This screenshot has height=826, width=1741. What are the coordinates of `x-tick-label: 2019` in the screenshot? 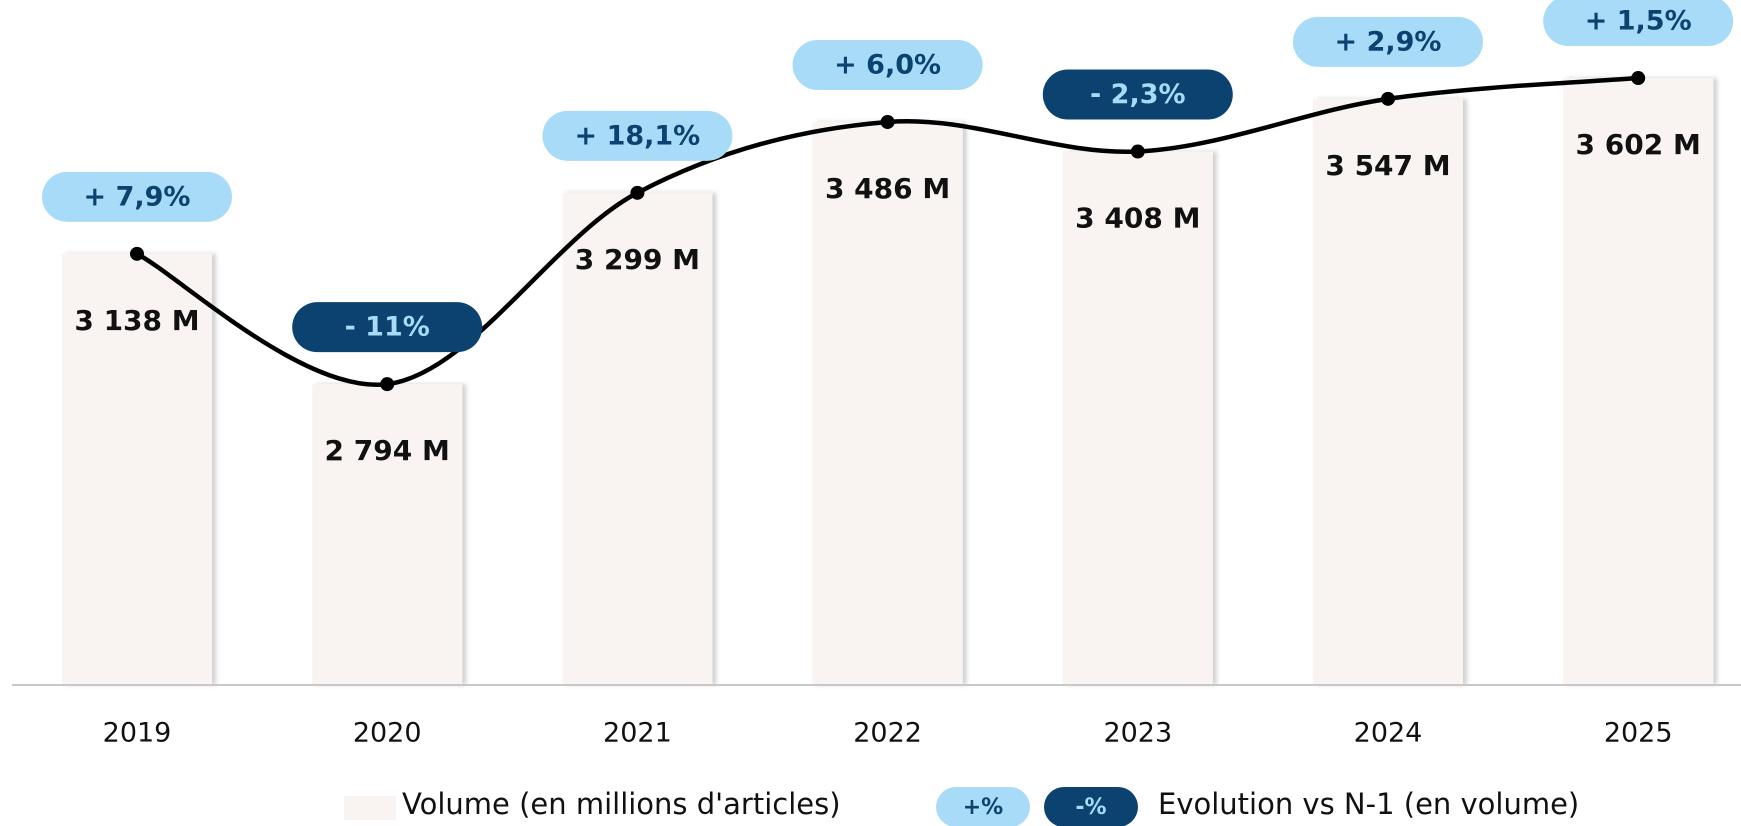 It's located at (137, 733).